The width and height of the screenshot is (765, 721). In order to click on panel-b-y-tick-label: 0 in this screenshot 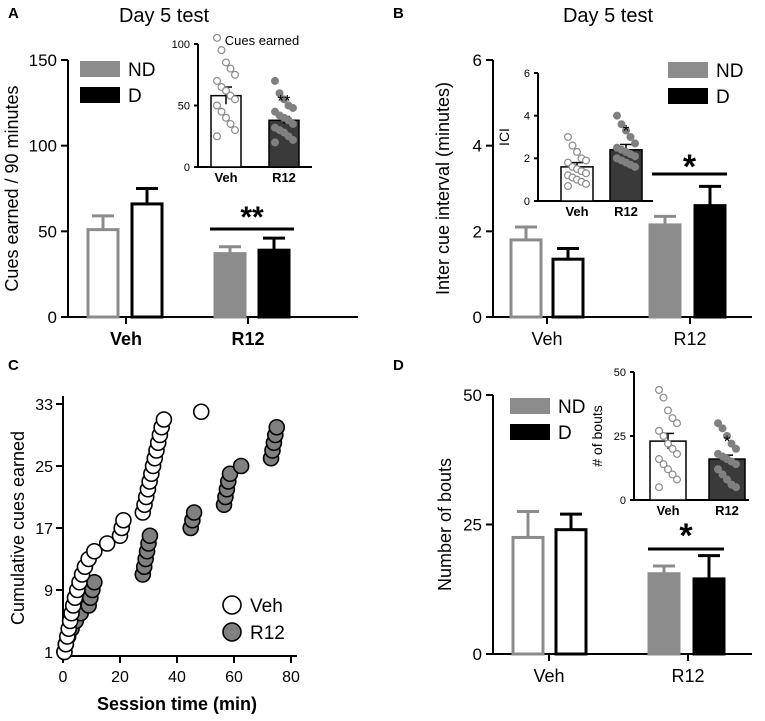, I will do `click(477, 317)`.